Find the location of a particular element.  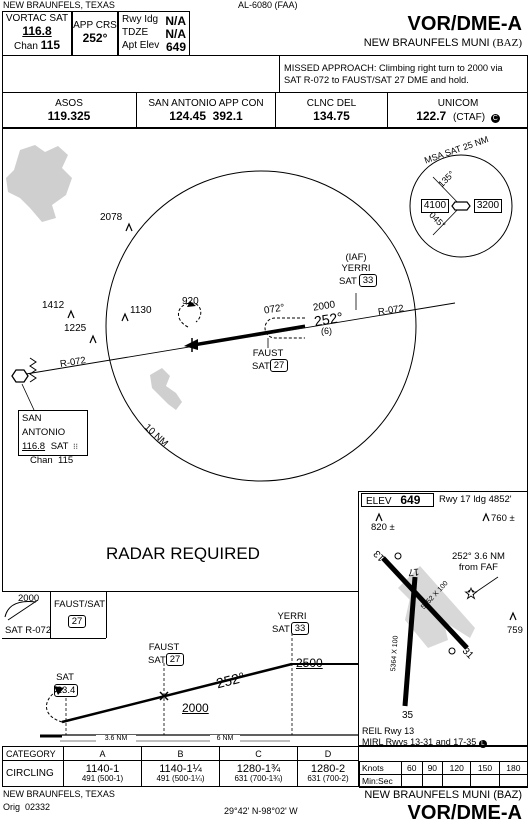

rwy31-reil-icon is located at coordinates (452, 651).